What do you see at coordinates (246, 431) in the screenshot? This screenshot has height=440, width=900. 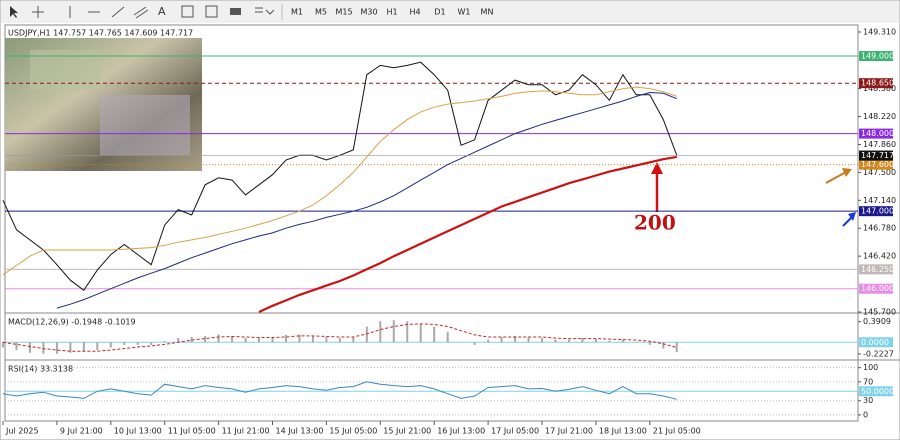 I see `x-tick-label: 11 Jul 21:00` at bounding box center [246, 431].